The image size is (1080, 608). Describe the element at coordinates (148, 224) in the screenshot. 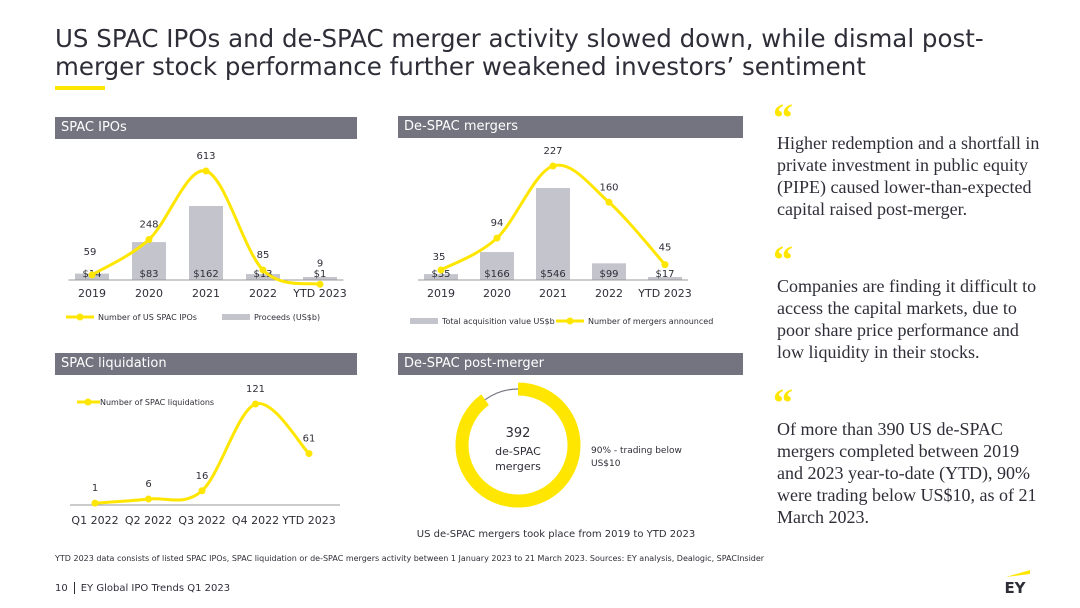

I see `line-value-label: 248` at that location.